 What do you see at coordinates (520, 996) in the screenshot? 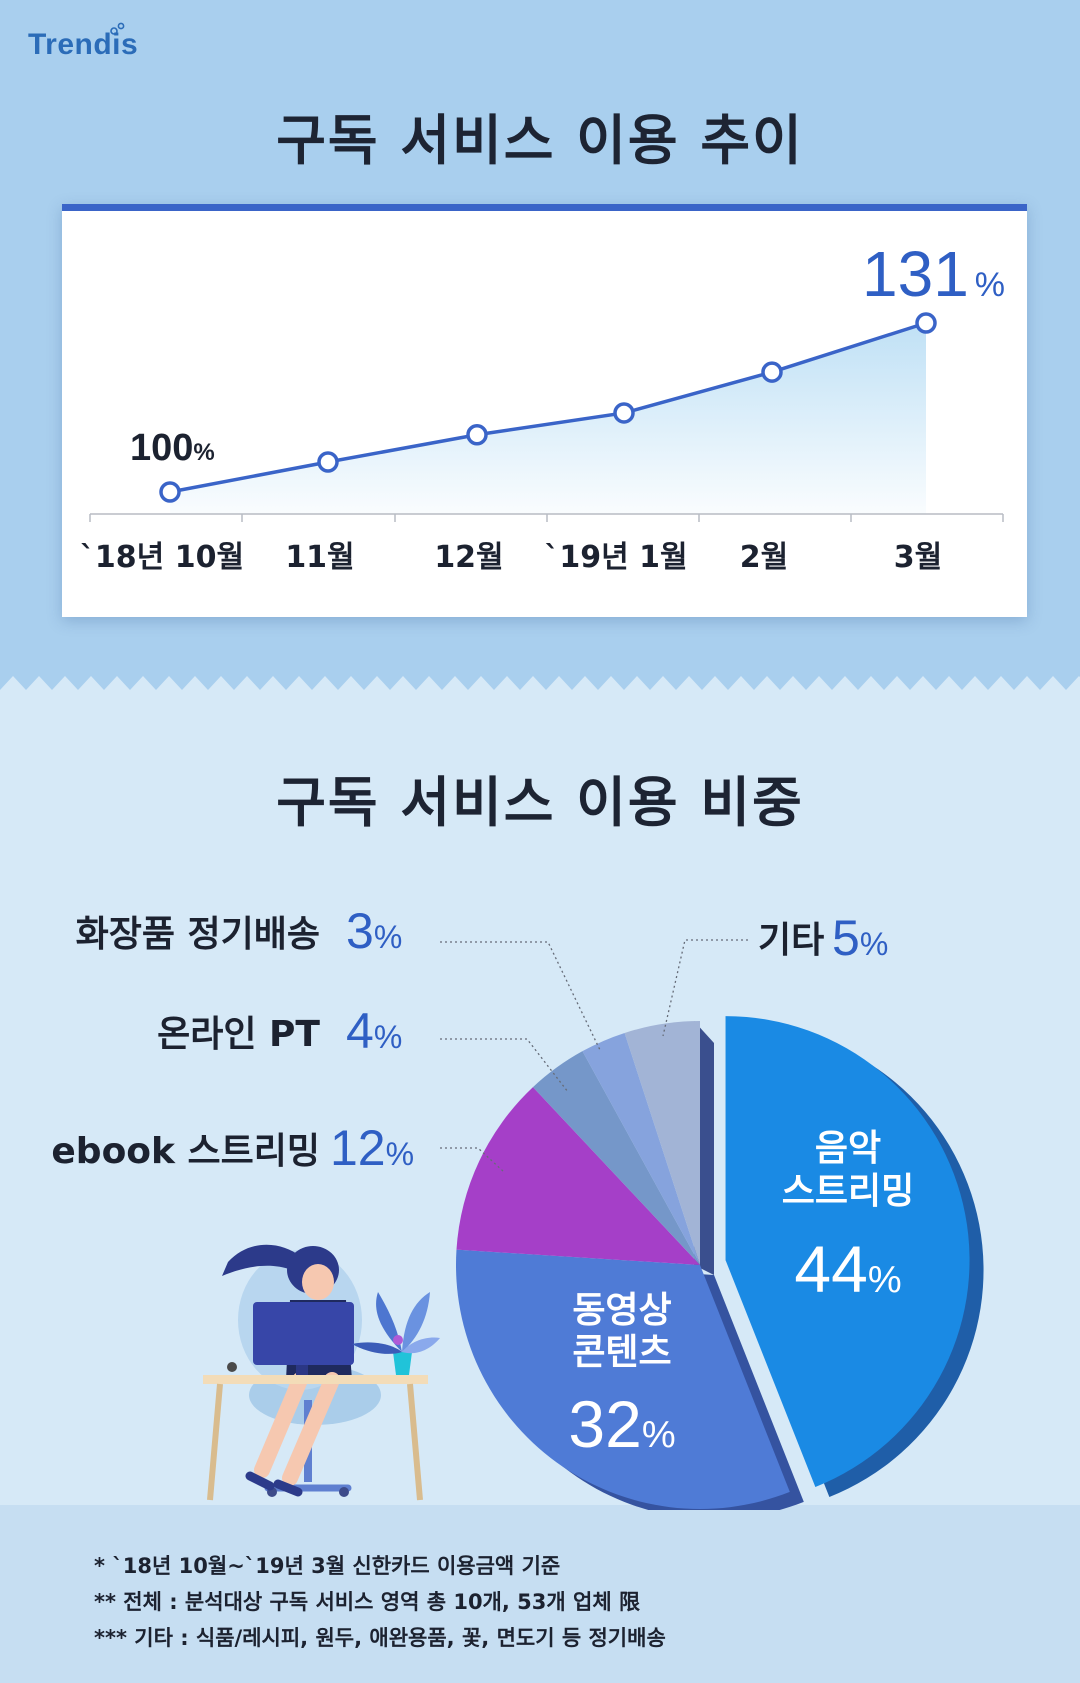
I see `cosmetics-leader` at bounding box center [520, 996].